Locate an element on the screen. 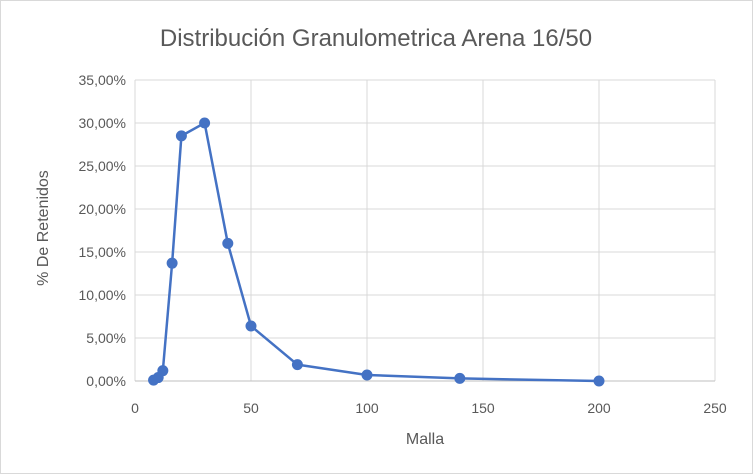 This screenshot has width=753, height=474. x-tick-label: 0 is located at coordinates (135, 408).